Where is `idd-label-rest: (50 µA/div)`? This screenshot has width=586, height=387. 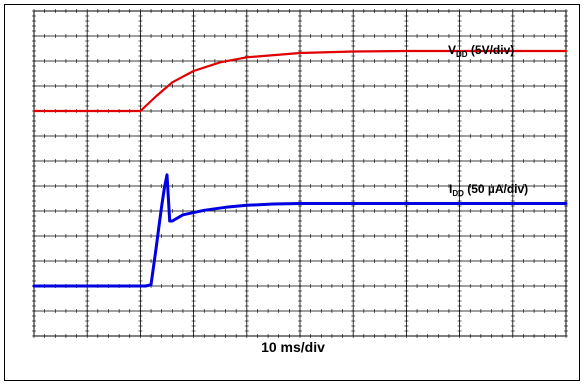
idd-label-rest: (50 µA/div) is located at coordinates (496, 189).